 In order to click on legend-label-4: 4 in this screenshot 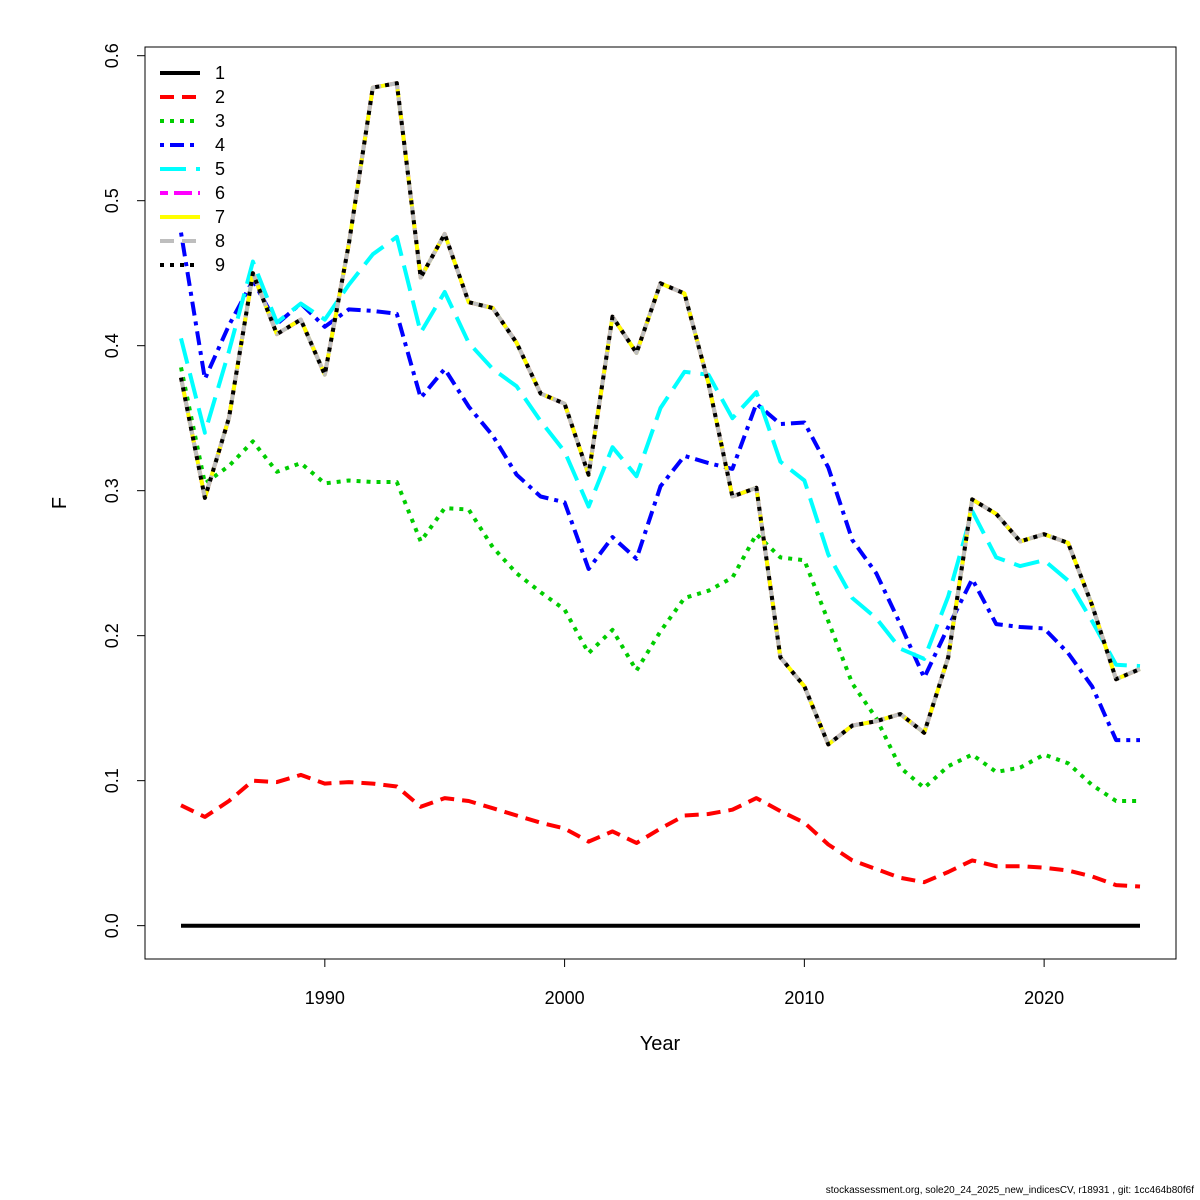, I will do `click(220, 145)`.